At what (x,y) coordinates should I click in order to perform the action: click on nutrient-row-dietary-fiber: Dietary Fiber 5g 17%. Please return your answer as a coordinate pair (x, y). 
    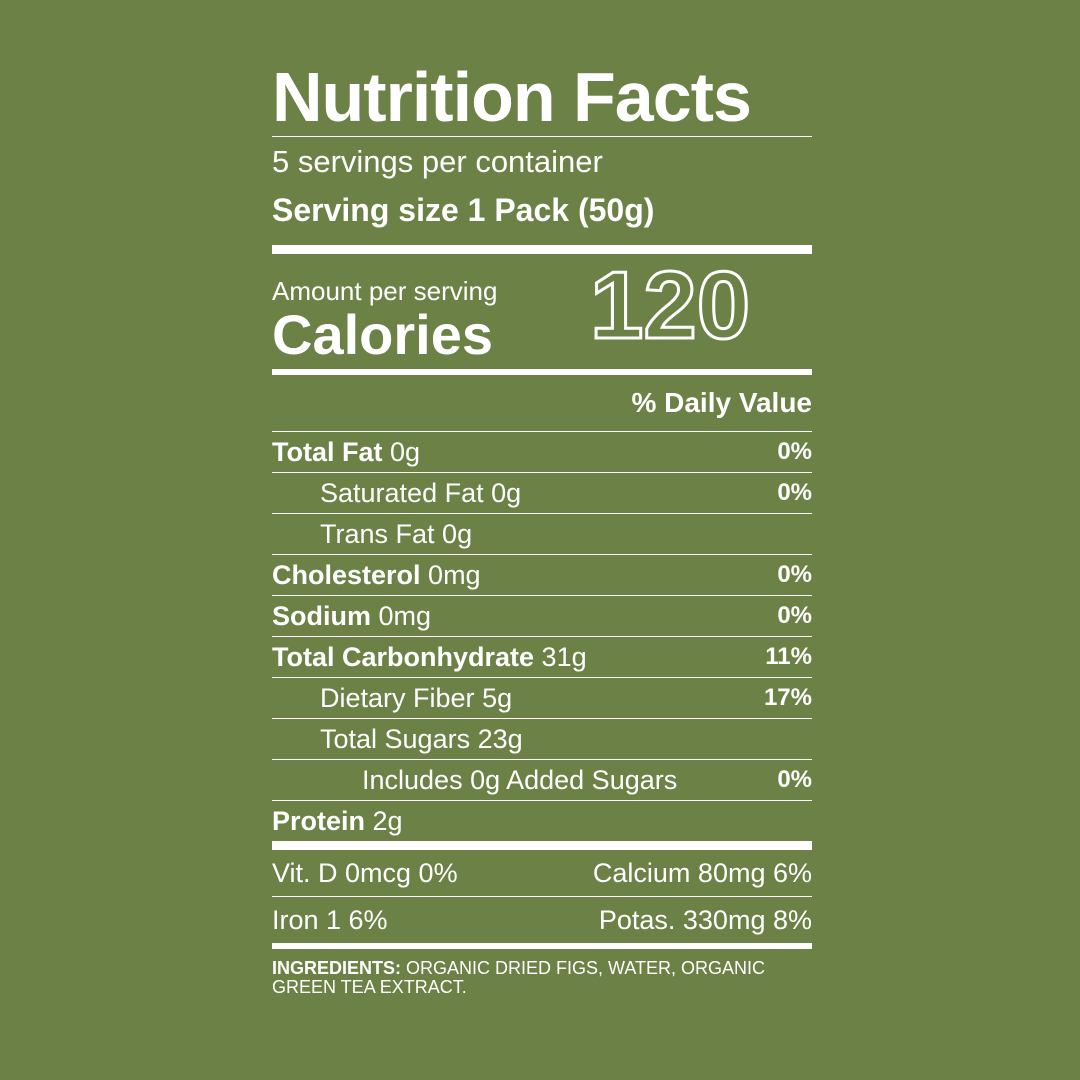
    Looking at the image, I should click on (542, 698).